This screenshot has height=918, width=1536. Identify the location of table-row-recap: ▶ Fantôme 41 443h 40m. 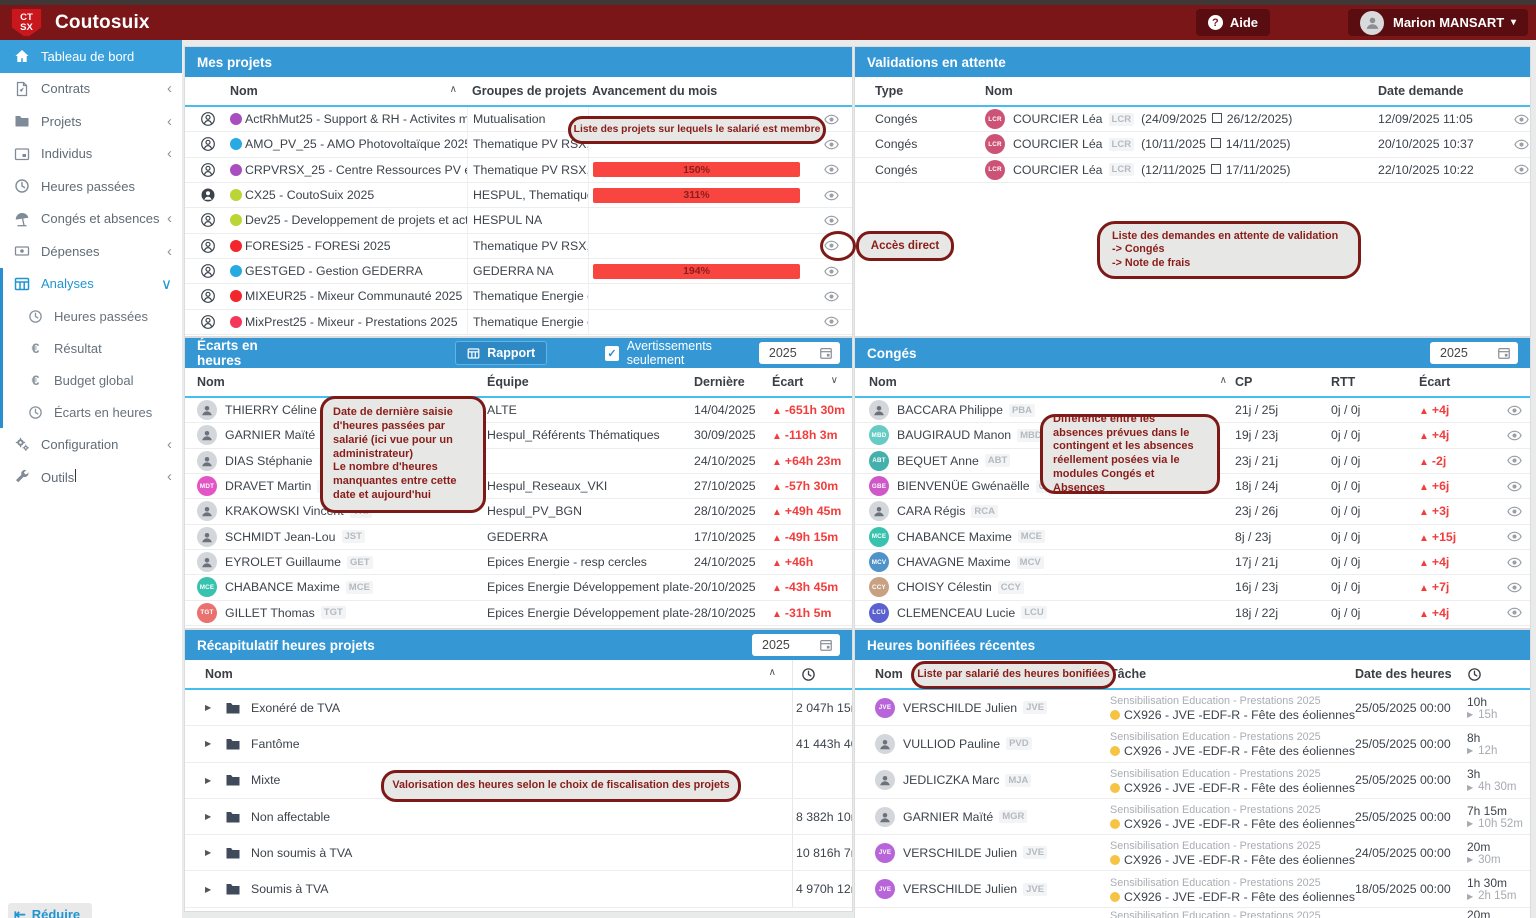
(518, 744).